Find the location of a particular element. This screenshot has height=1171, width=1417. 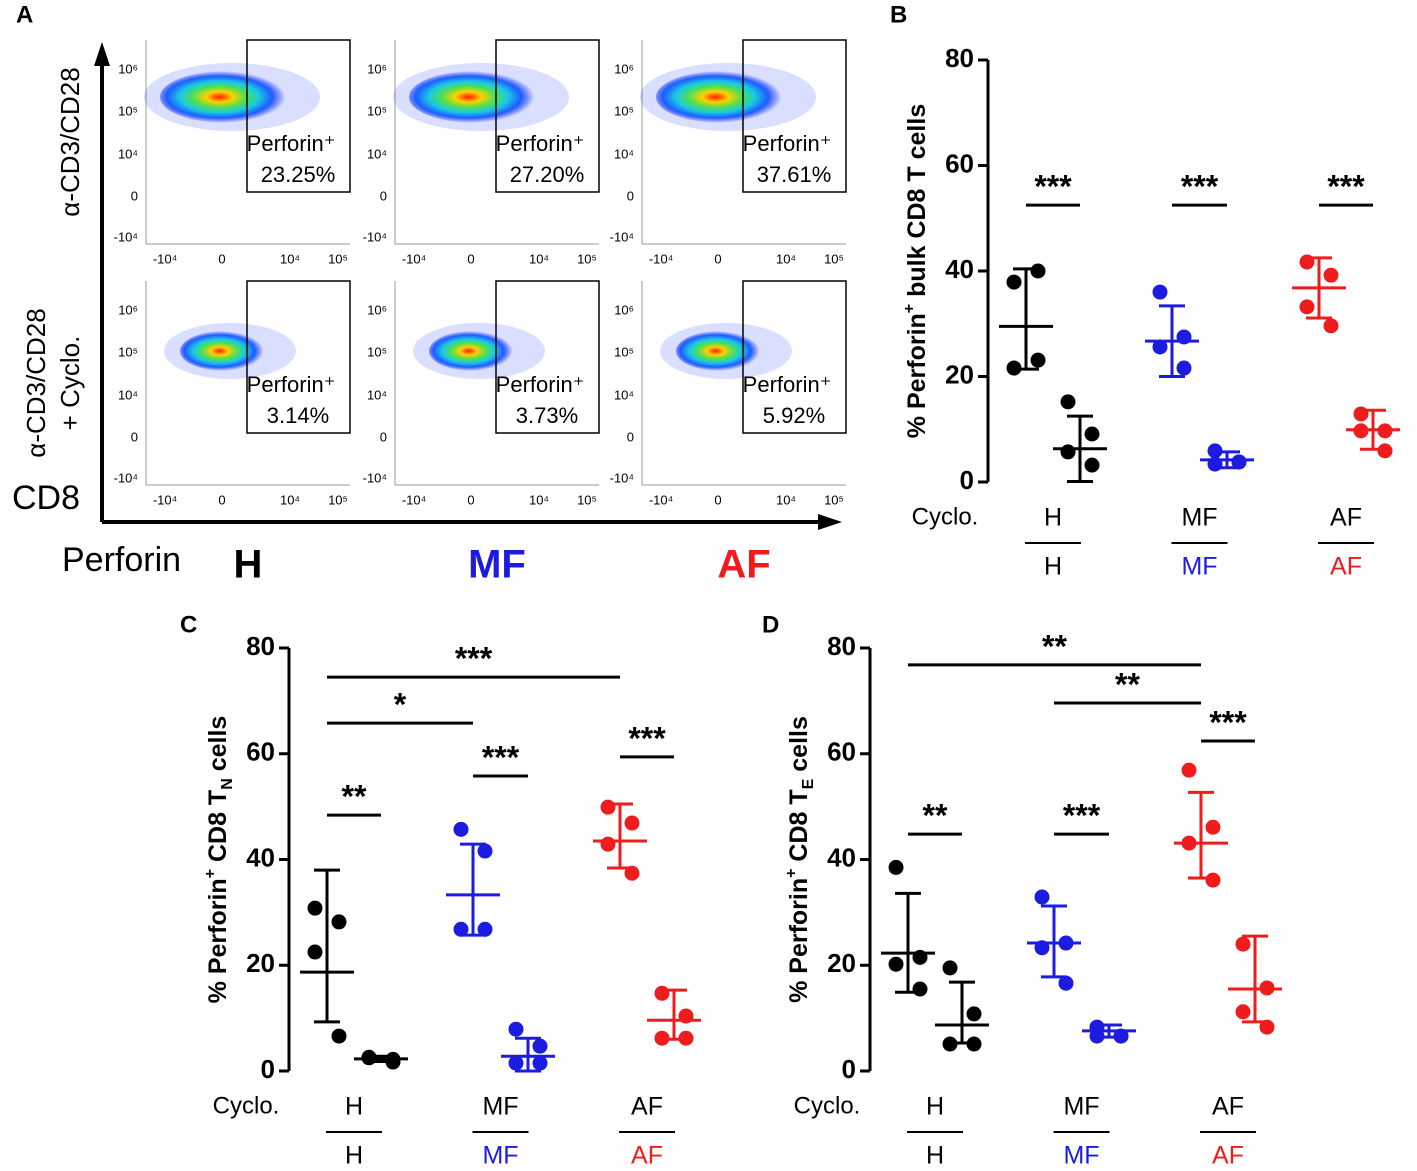

y-axis-label: % Perforin+ bulk CD8 T cells is located at coordinates (916, 271).